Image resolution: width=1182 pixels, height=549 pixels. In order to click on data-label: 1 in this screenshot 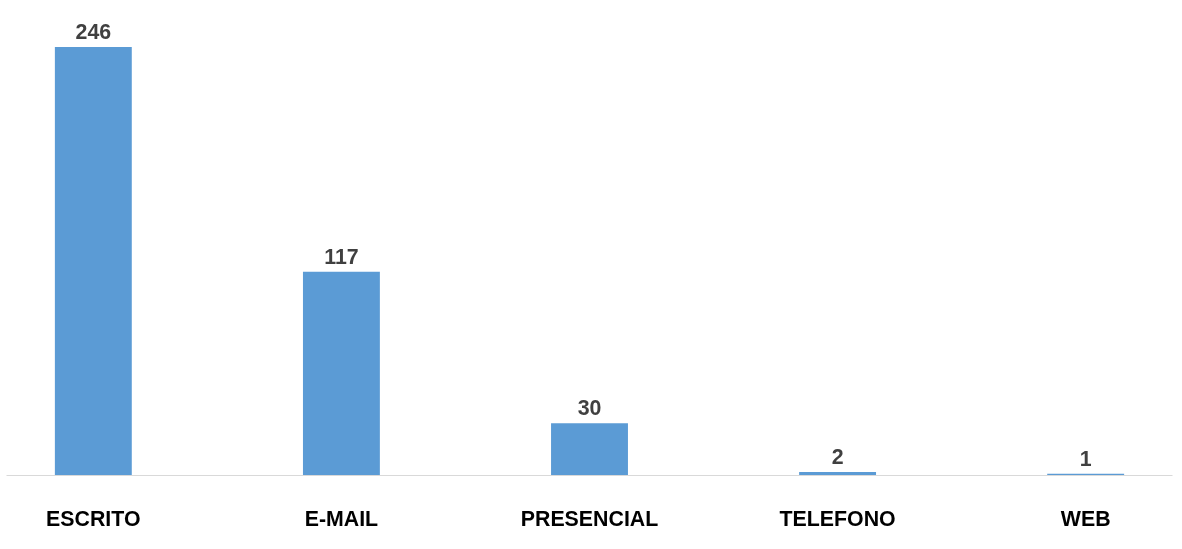, I will do `click(1085, 458)`.